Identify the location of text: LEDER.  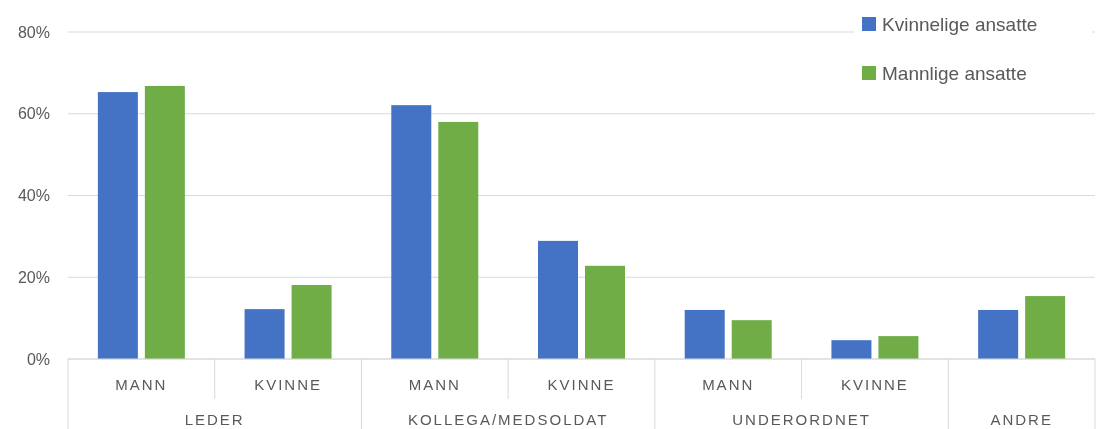
(214, 419).